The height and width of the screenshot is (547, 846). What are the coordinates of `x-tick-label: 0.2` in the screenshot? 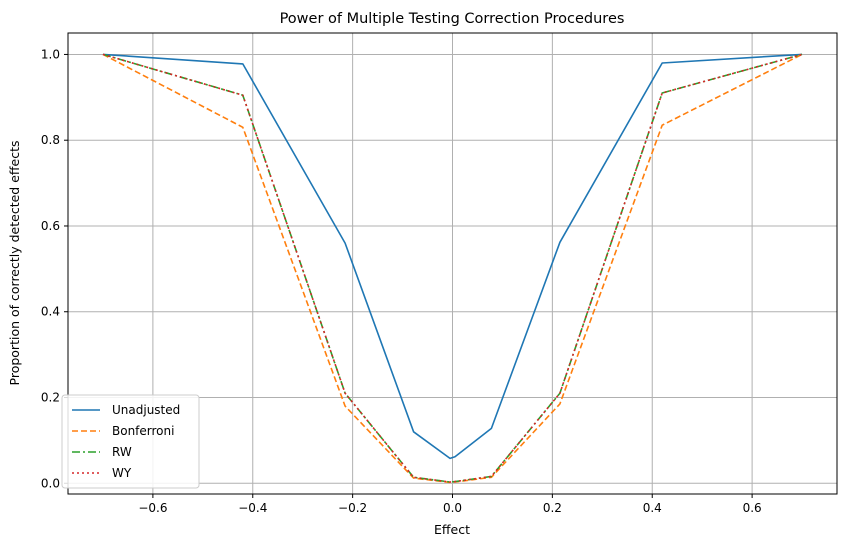 It's located at (552, 508).